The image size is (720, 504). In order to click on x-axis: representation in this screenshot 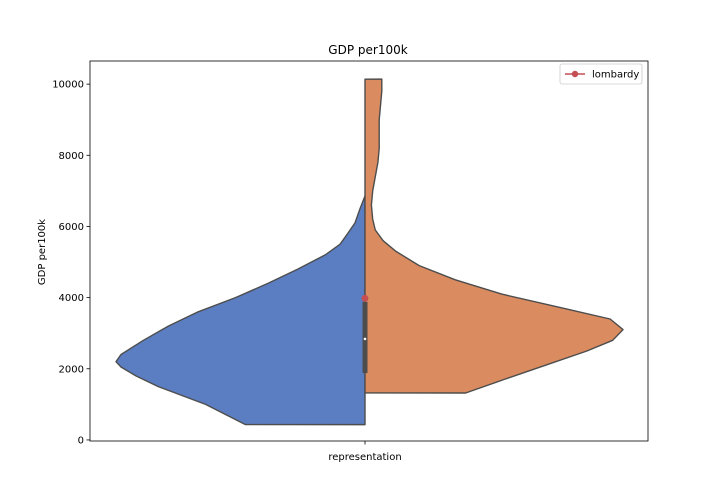, I will do `click(365, 452)`.